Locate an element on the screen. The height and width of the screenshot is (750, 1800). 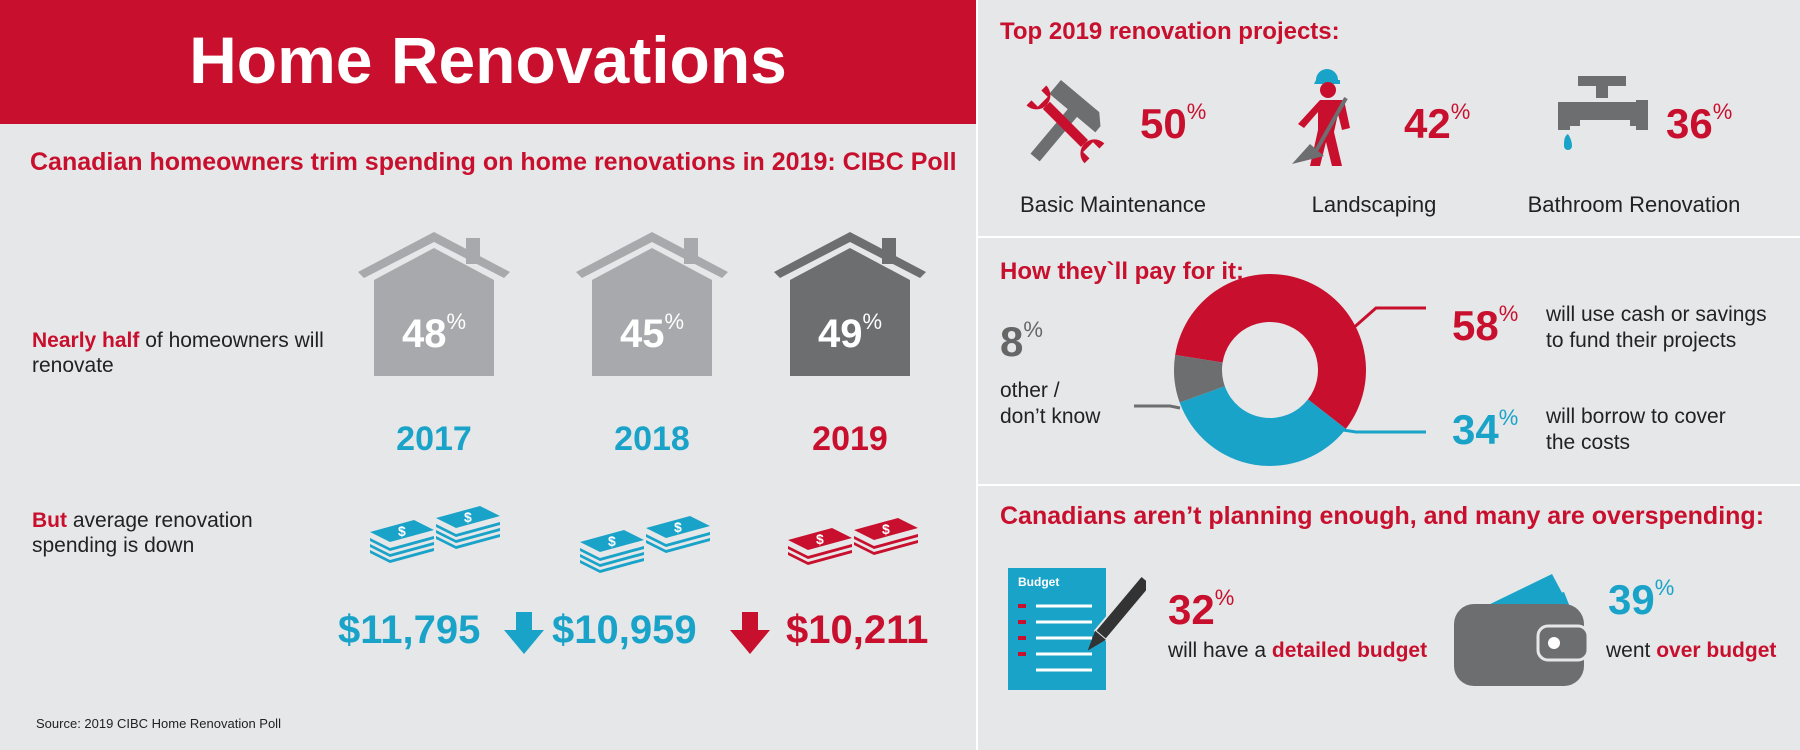
budget-document-icon: Budget is located at coordinates (1077, 629).